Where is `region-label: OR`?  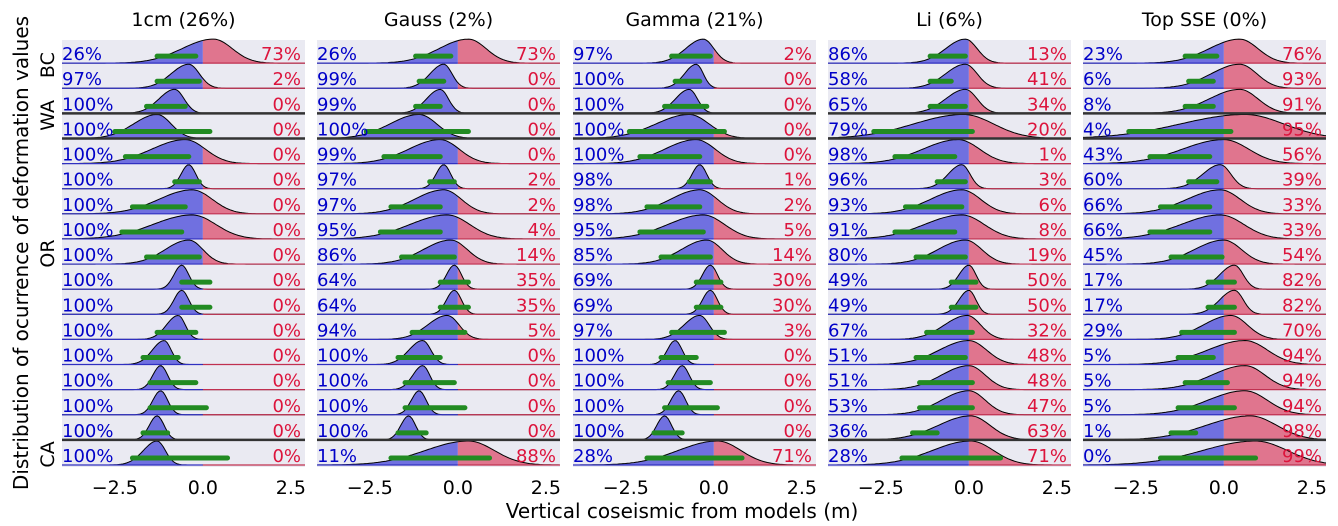
region-label: OR is located at coordinates (48, 253).